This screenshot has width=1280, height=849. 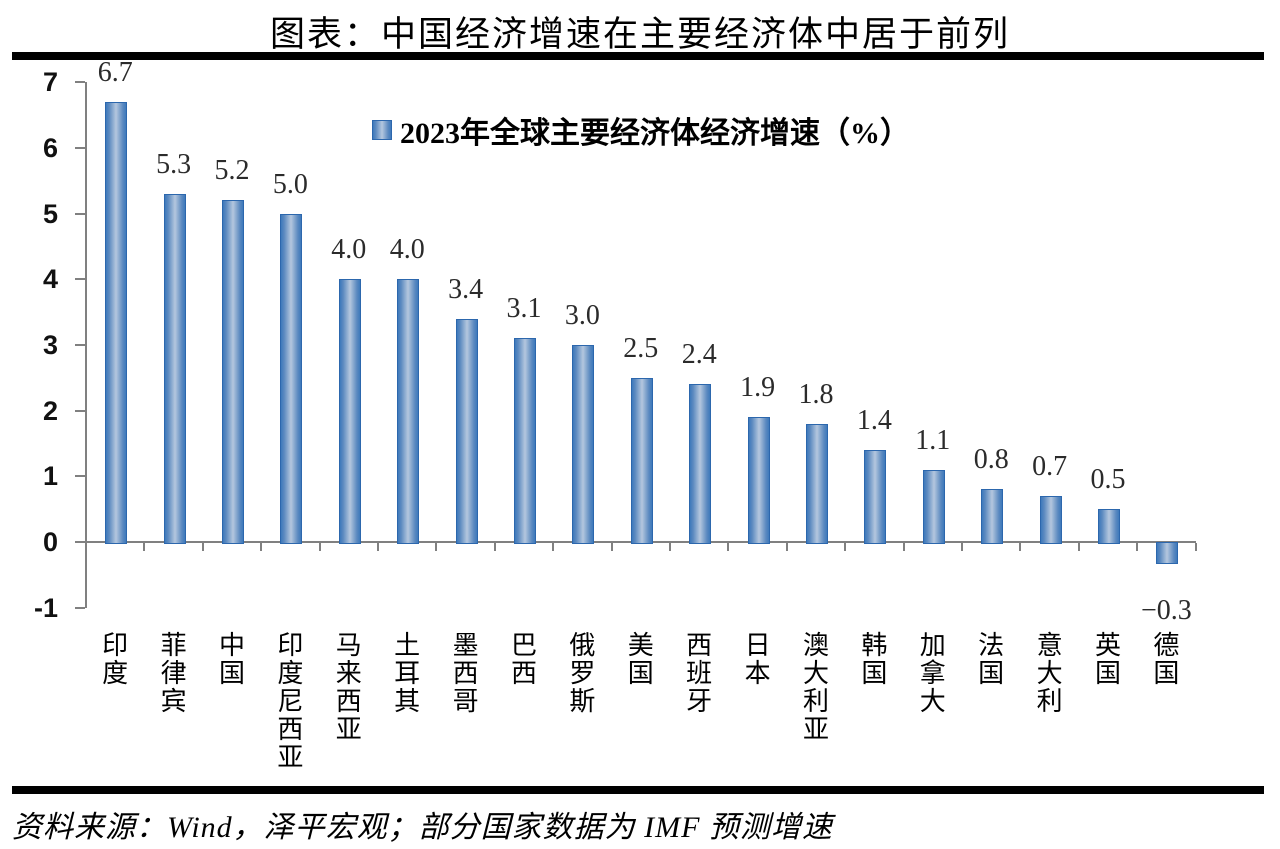 I want to click on category-label-char: 日, so click(x=757, y=645).